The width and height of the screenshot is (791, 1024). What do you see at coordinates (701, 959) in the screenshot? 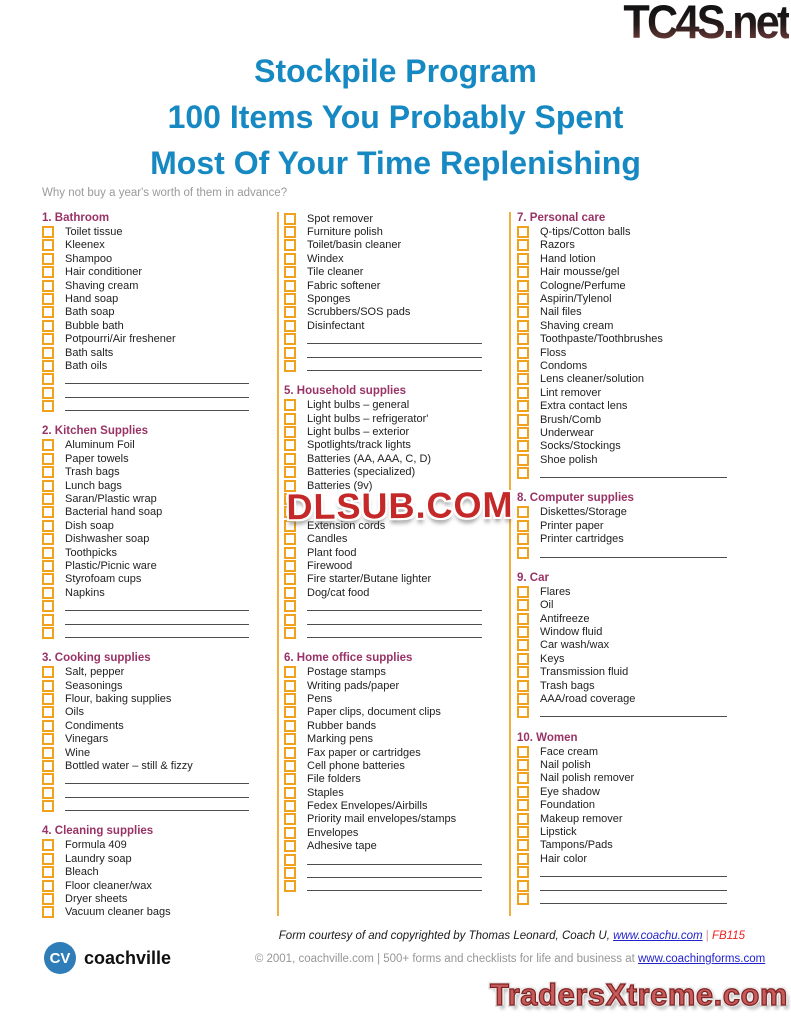
I see `coachingforms-link: www.coachingforms.com` at bounding box center [701, 959].